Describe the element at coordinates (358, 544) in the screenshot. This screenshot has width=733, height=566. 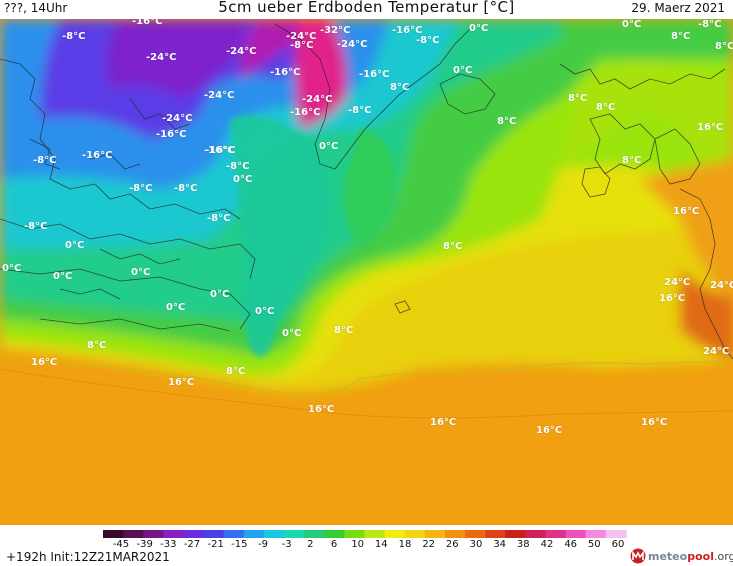
I see `legend-tick-label: 10` at that location.